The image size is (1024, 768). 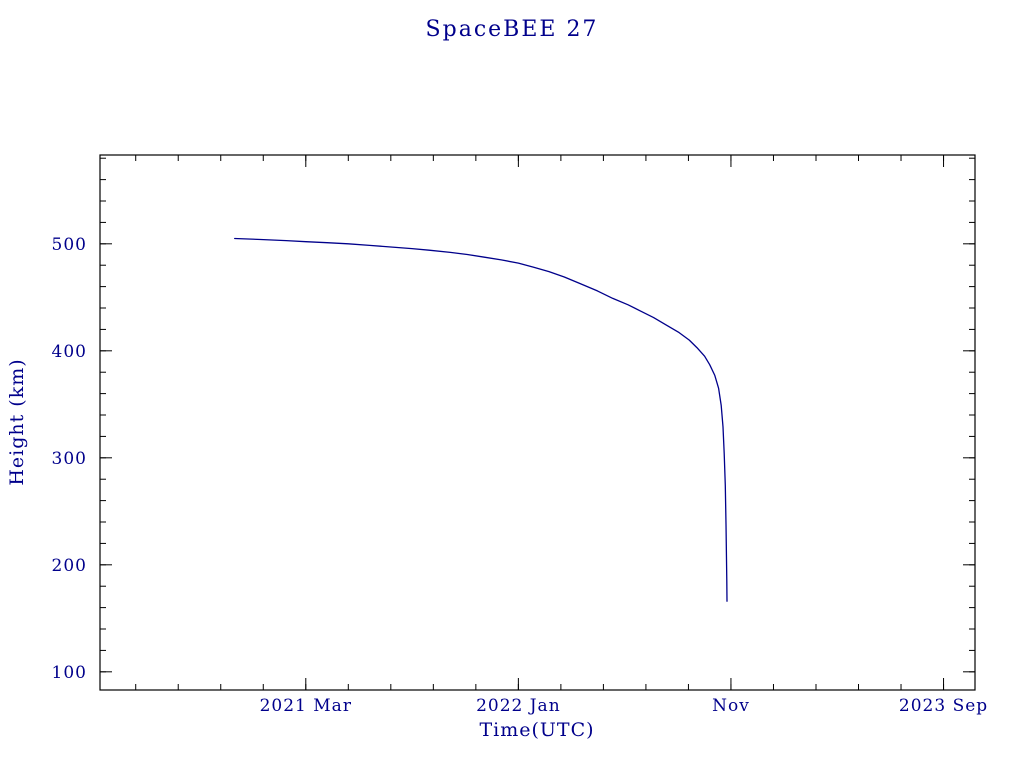 What do you see at coordinates (731, 706) in the screenshot?
I see `x-tick-label: Nov` at bounding box center [731, 706].